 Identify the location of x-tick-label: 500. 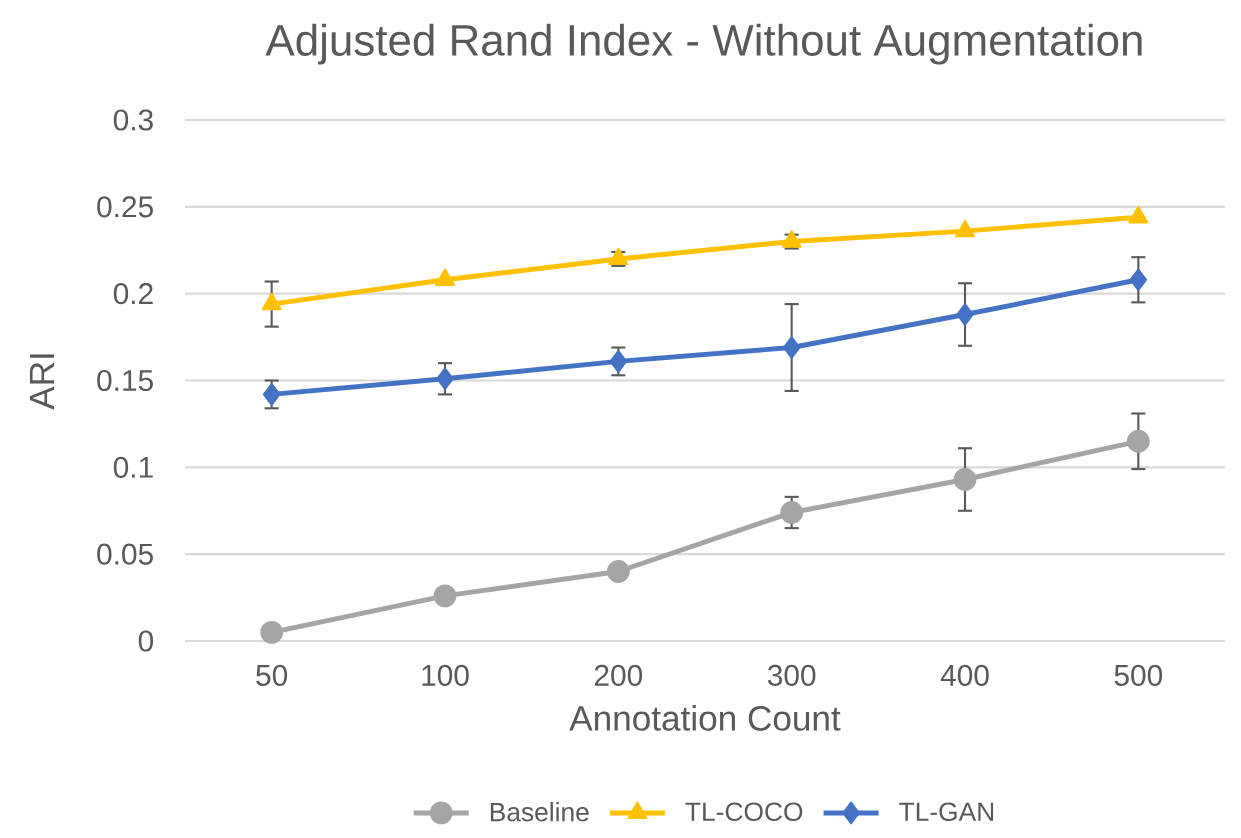
(1138, 675).